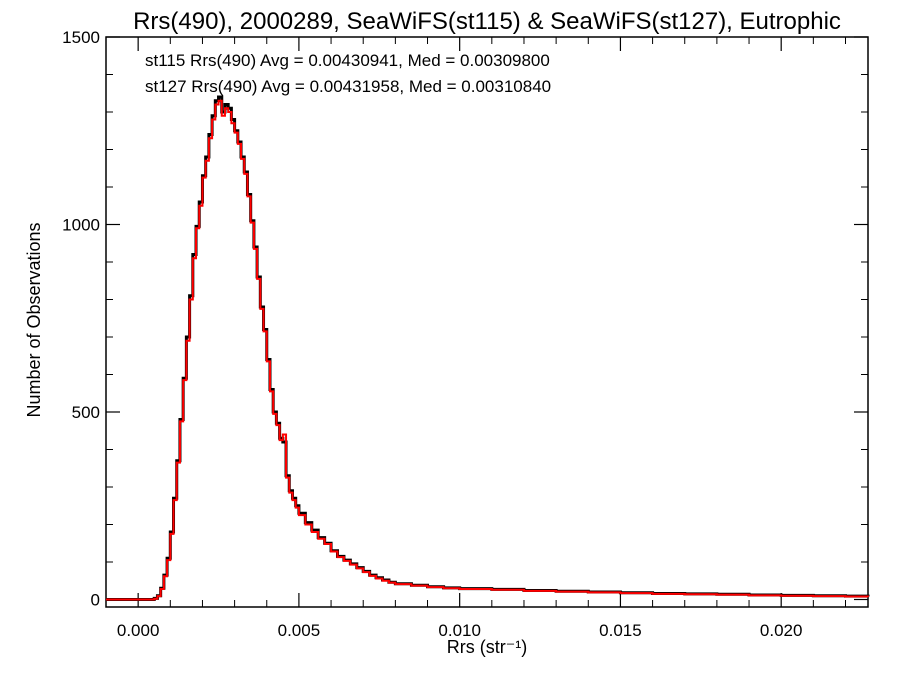 The height and width of the screenshot is (675, 900). Describe the element at coordinates (81, 225) in the screenshot. I see `y-tick-label: 1000` at that location.